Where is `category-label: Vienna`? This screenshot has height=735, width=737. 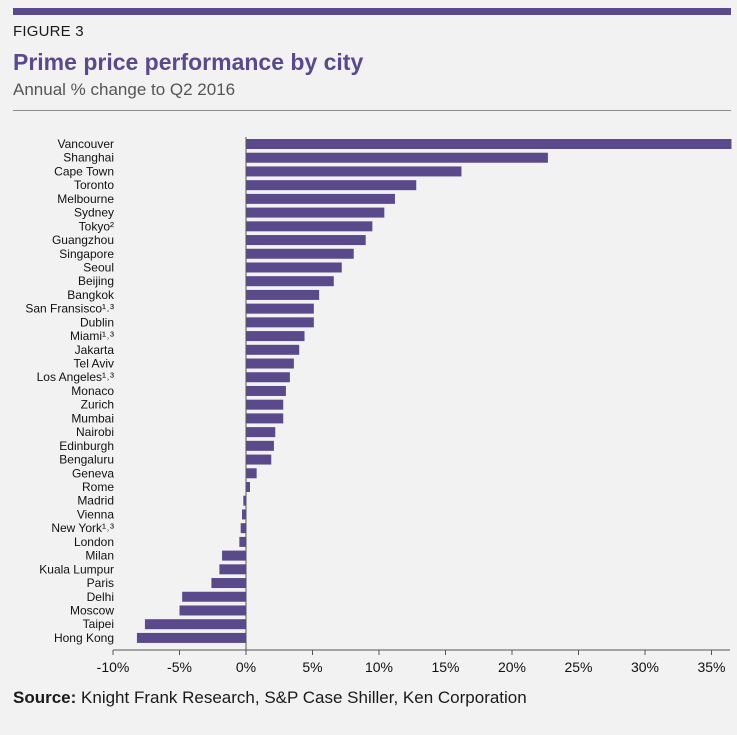 category-label: Vienna is located at coordinates (95, 514).